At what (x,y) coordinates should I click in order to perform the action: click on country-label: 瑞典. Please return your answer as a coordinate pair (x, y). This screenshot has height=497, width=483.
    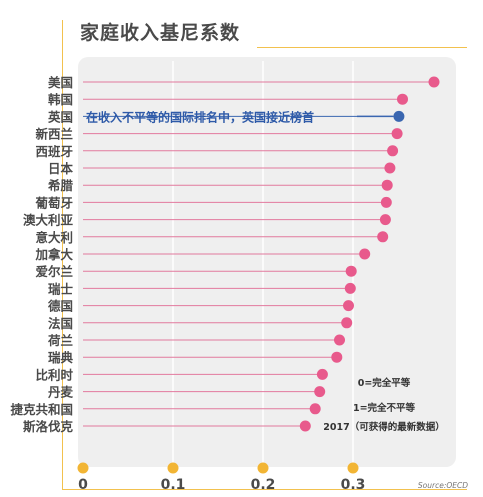
    Looking at the image, I should click on (61, 357).